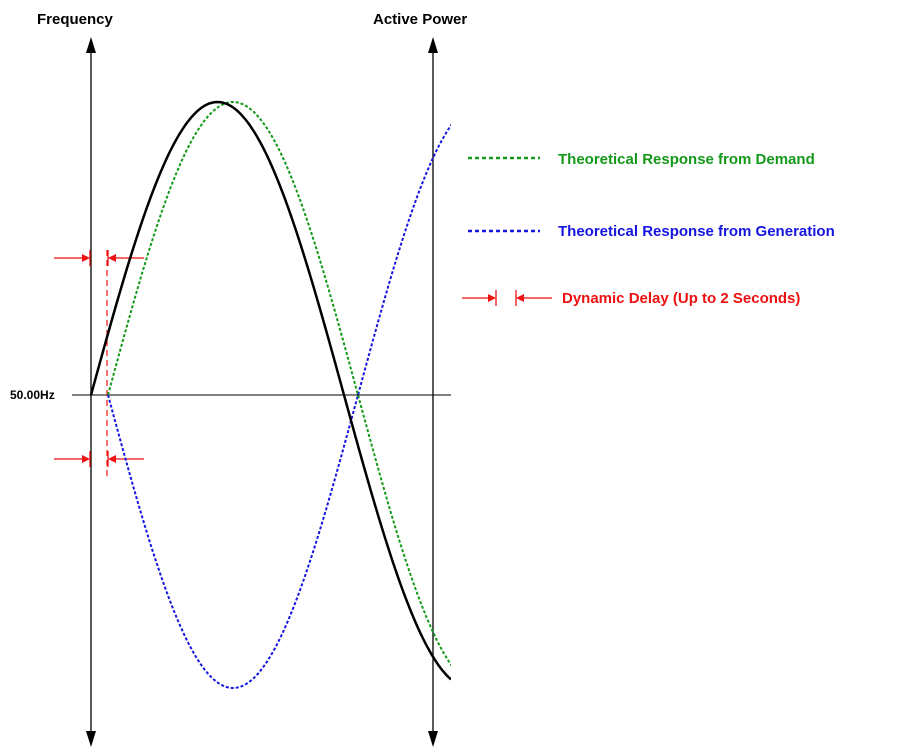  Describe the element at coordinates (99, 459) in the screenshot. I see `delay-marker-bottom` at that location.